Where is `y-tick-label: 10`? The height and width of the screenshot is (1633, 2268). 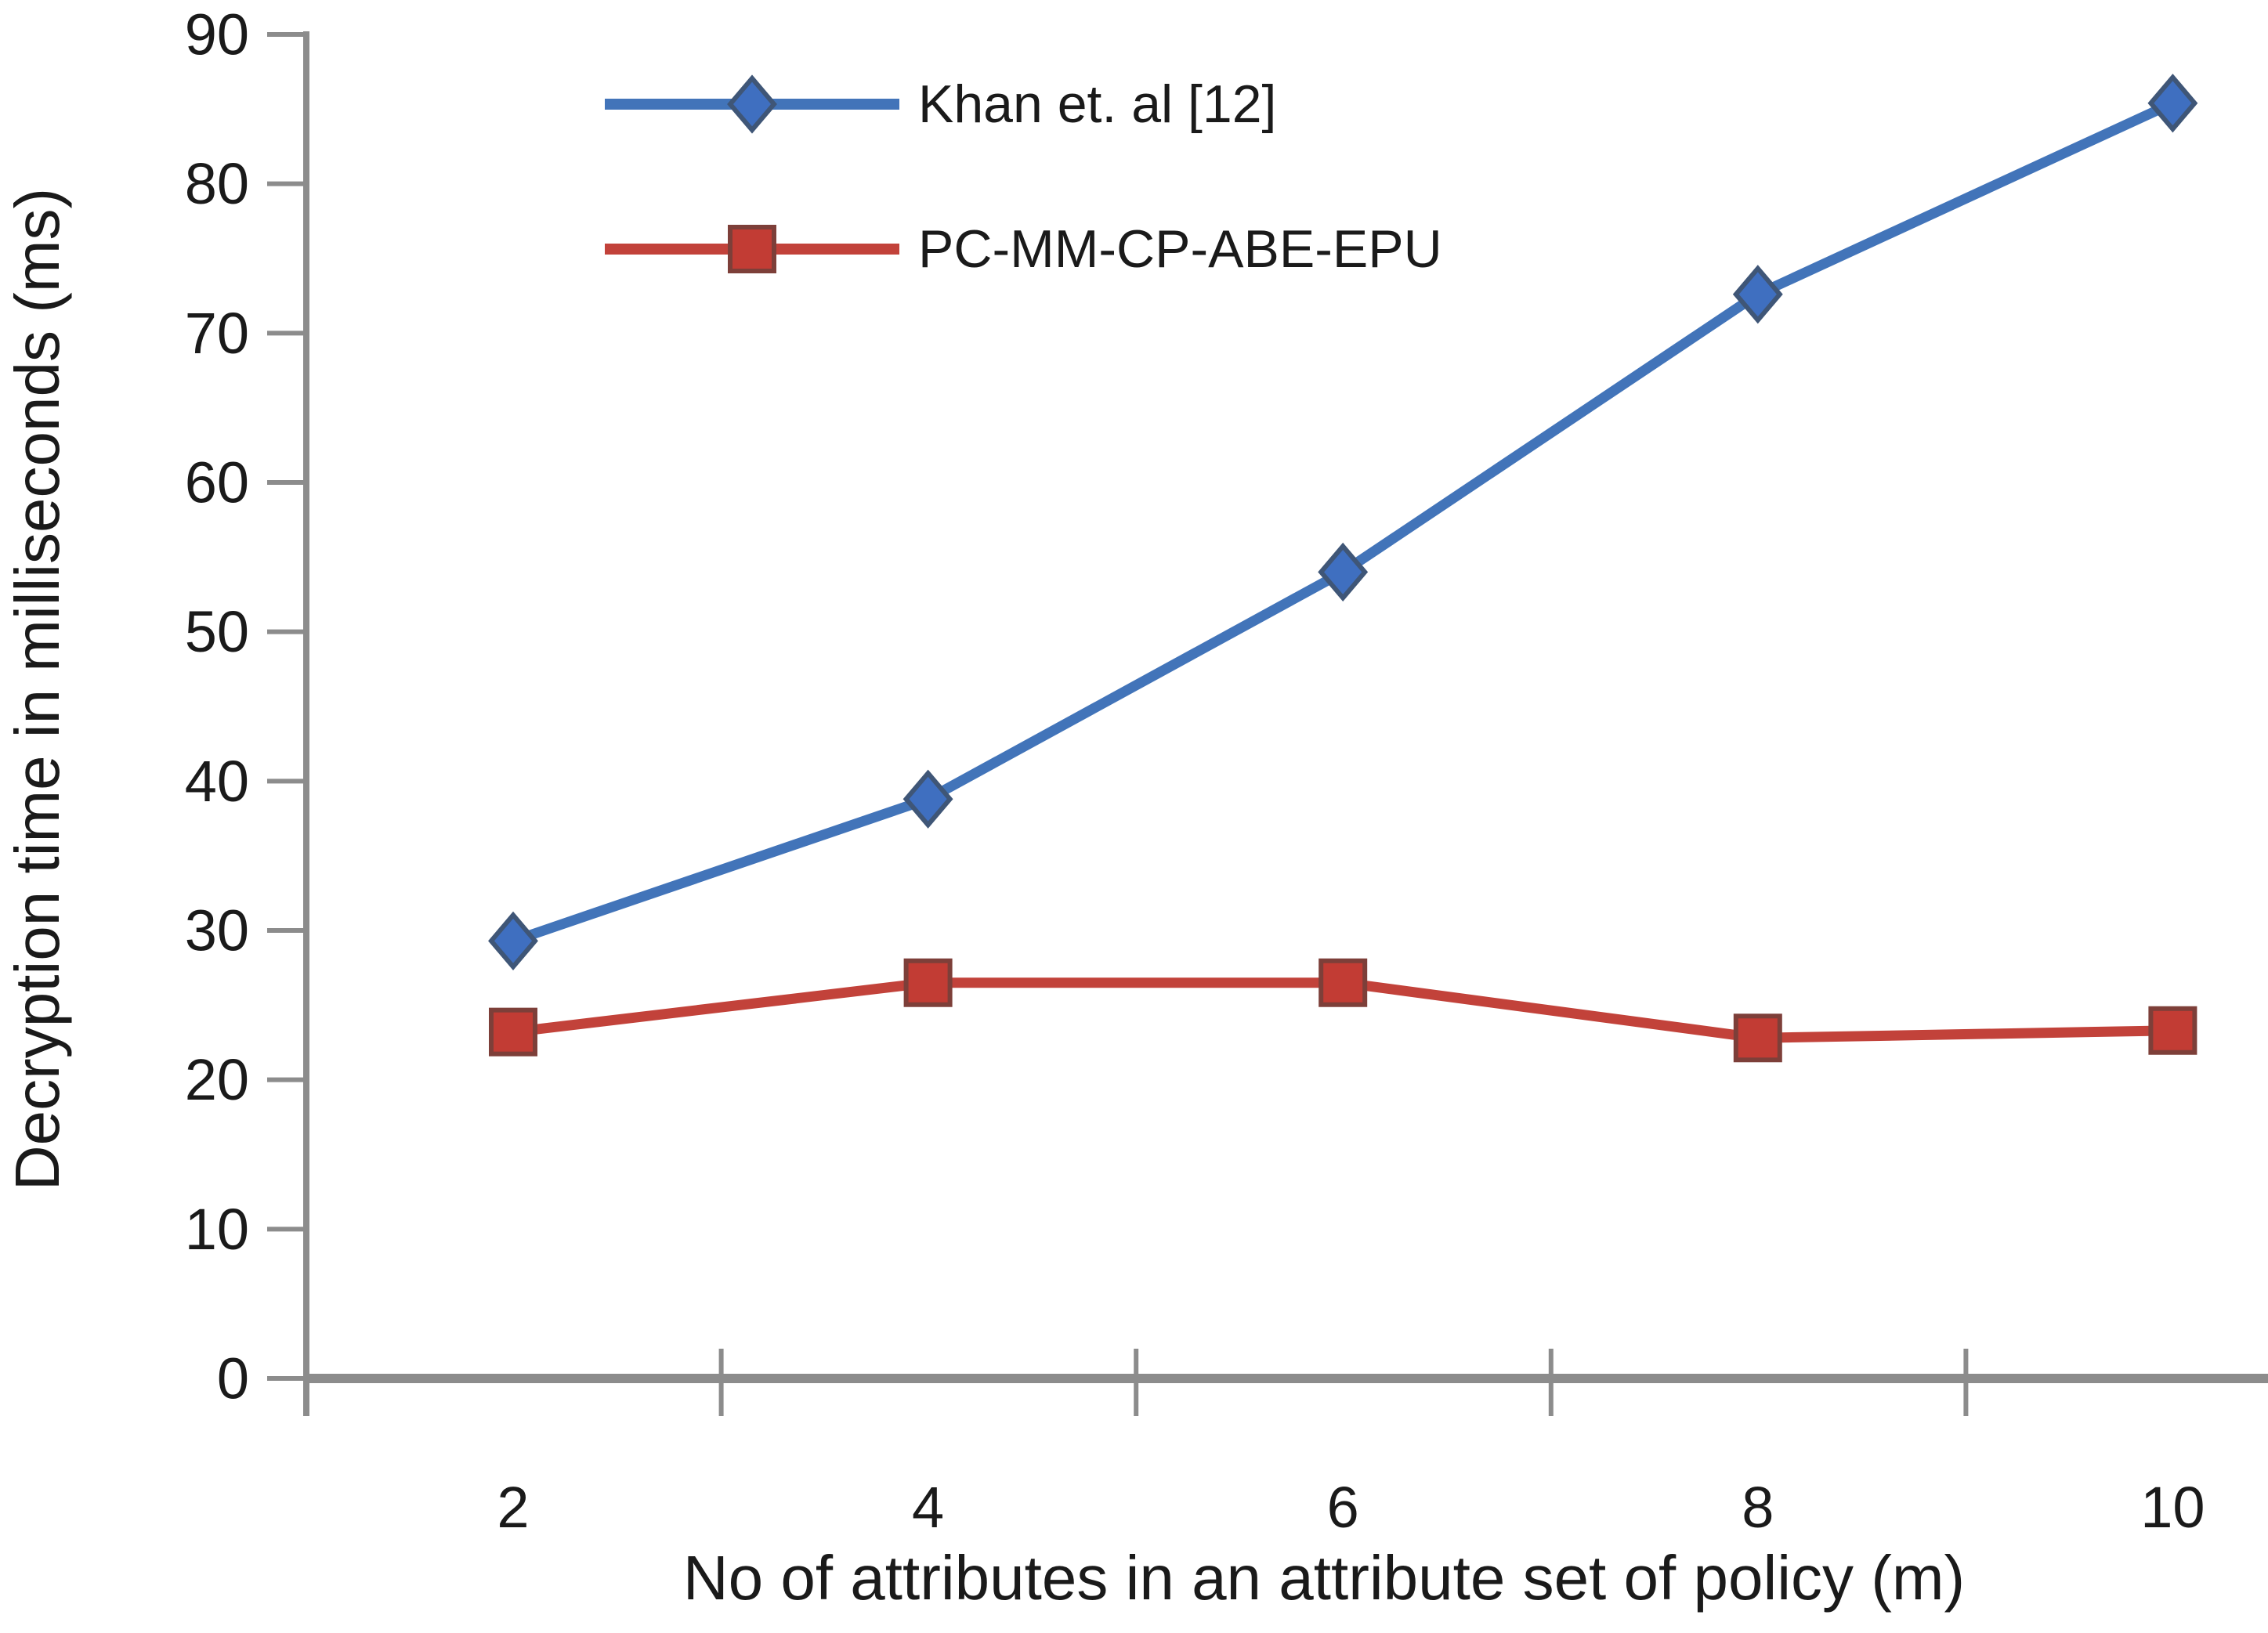 y-tick-label: 10 is located at coordinates (217, 1229).